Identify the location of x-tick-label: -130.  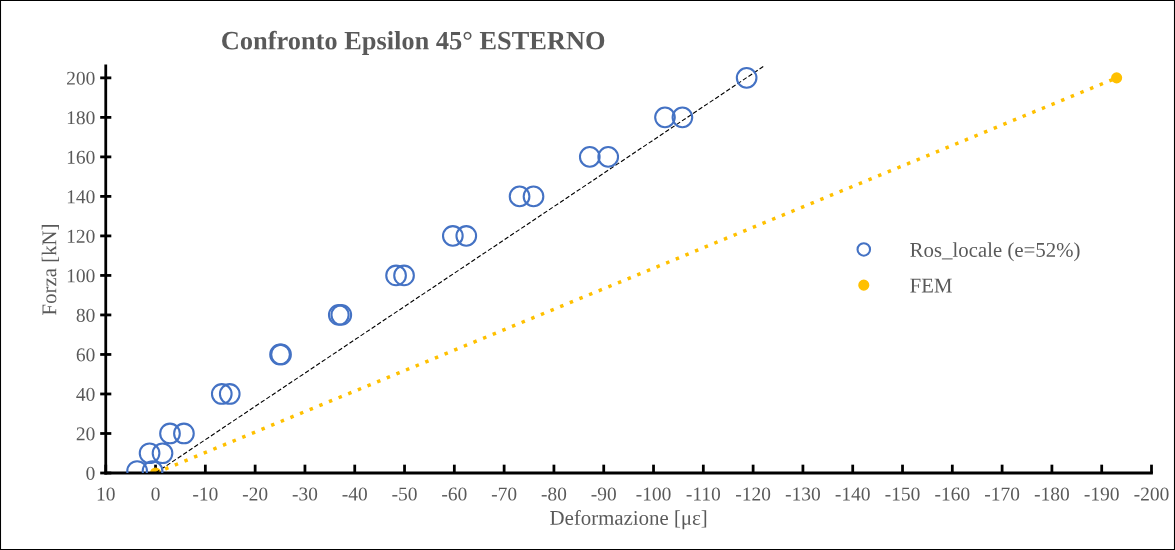
(802, 494).